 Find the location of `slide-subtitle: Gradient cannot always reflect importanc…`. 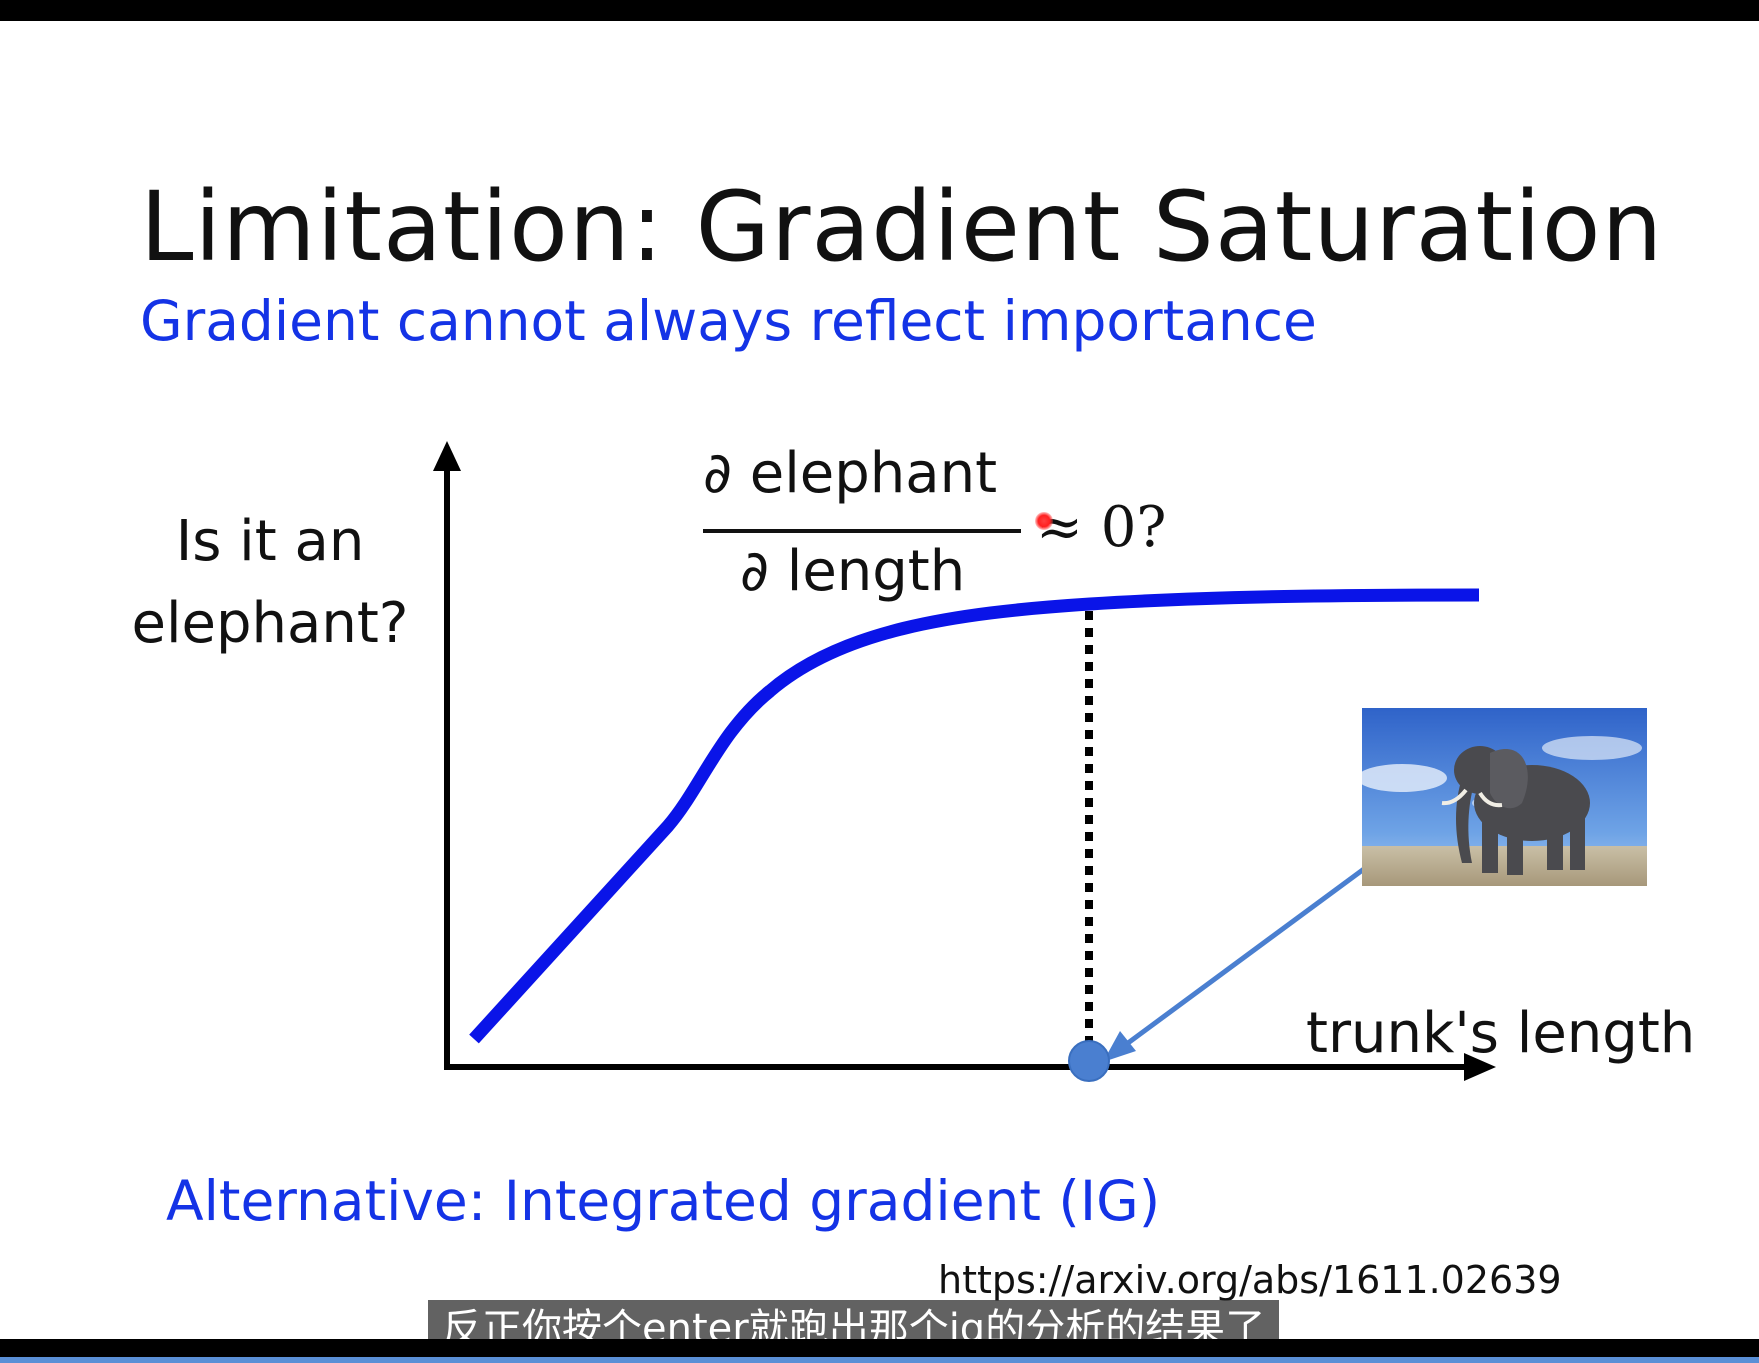

slide-subtitle: Gradient cannot always reflect importanc… is located at coordinates (728, 321).